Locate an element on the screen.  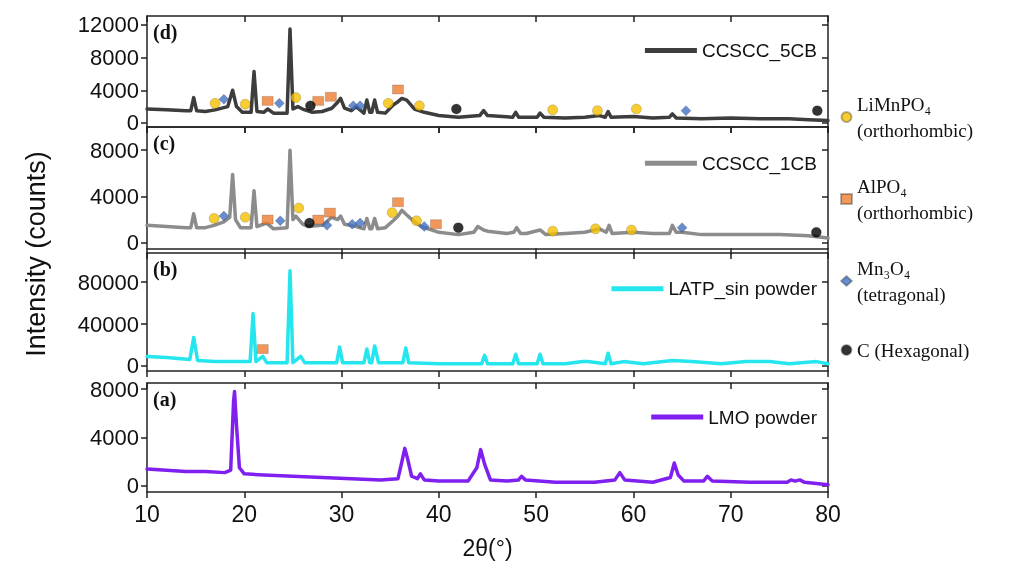
x-tick-label: 80 is located at coordinates (828, 513).